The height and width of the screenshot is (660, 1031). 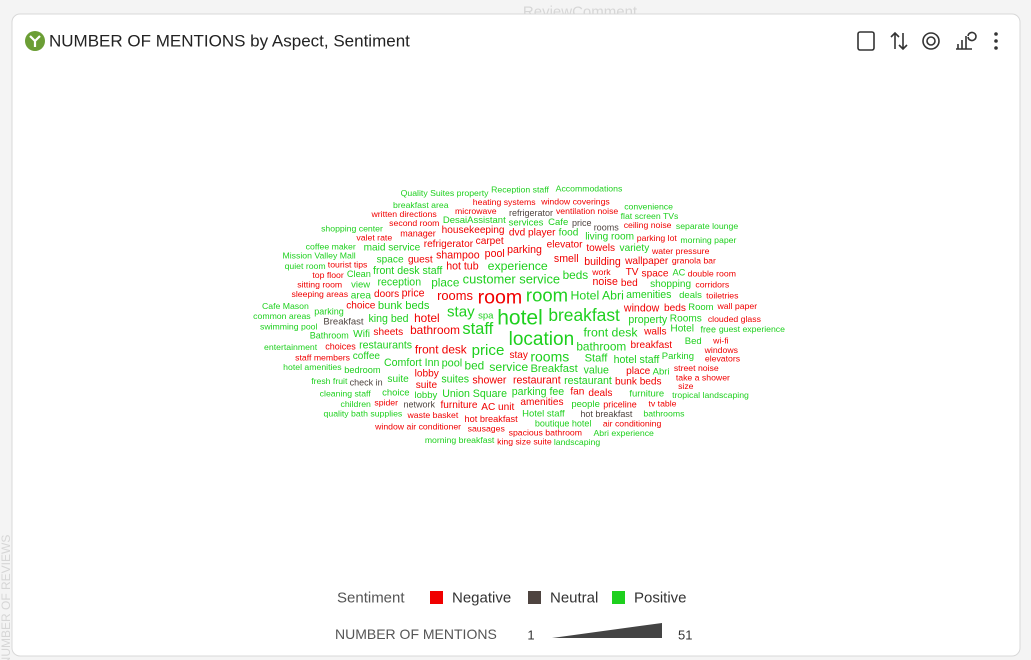 What do you see at coordinates (355, 404) in the screenshot?
I see `word: children` at bounding box center [355, 404].